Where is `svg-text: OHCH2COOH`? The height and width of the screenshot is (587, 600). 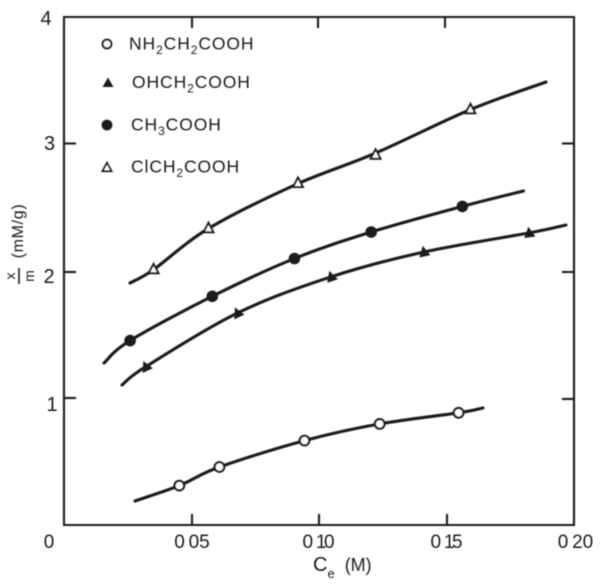 svg-text: OHCH2COOH is located at coordinates (191, 84).